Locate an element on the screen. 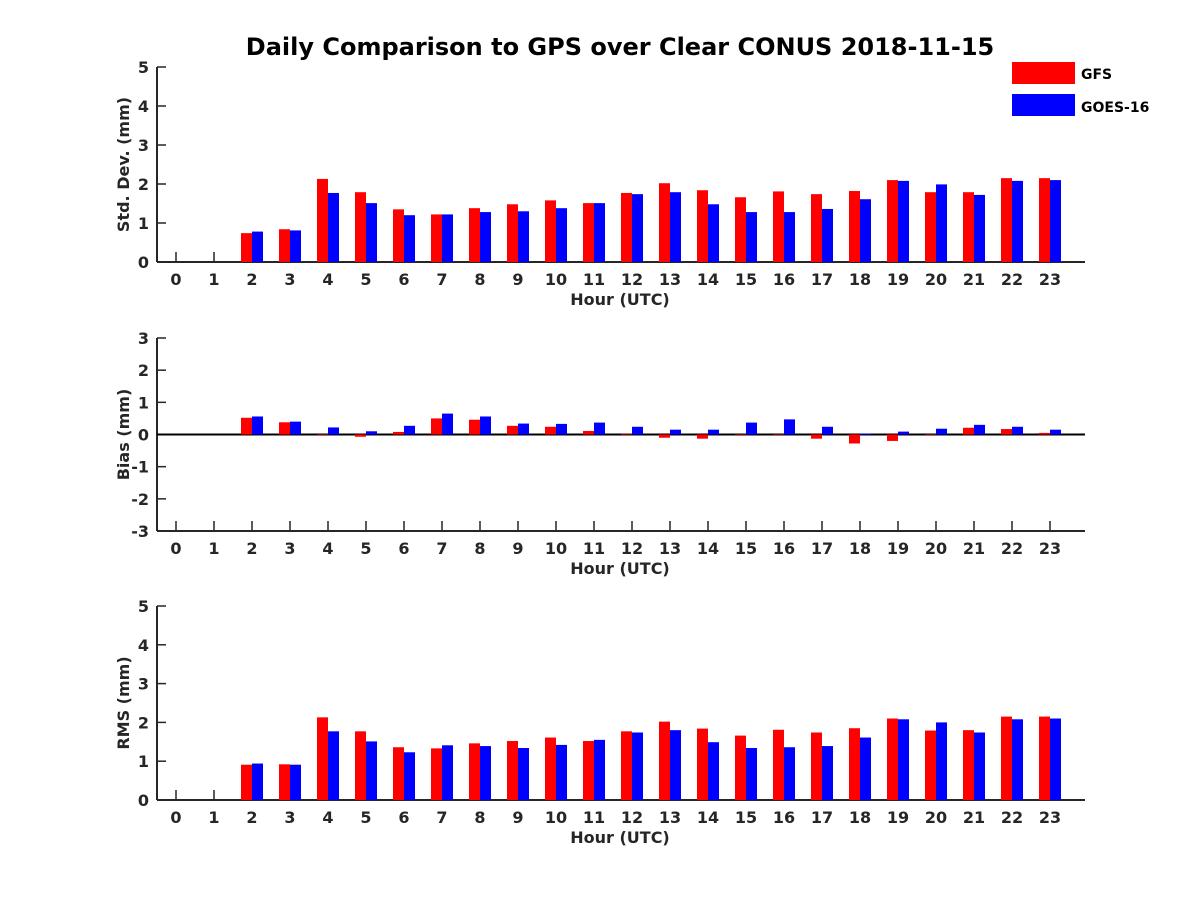 This screenshot has height=900, width=1200. x-tick-label: 8 is located at coordinates (479, 279).